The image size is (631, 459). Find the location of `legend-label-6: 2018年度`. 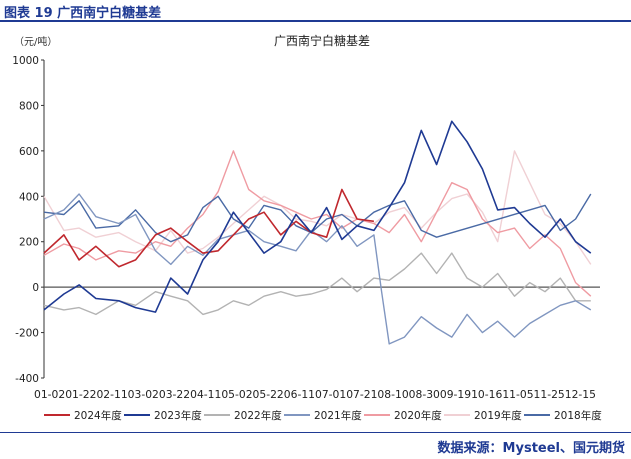

legend-label-6: 2018年度 is located at coordinates (578, 415).